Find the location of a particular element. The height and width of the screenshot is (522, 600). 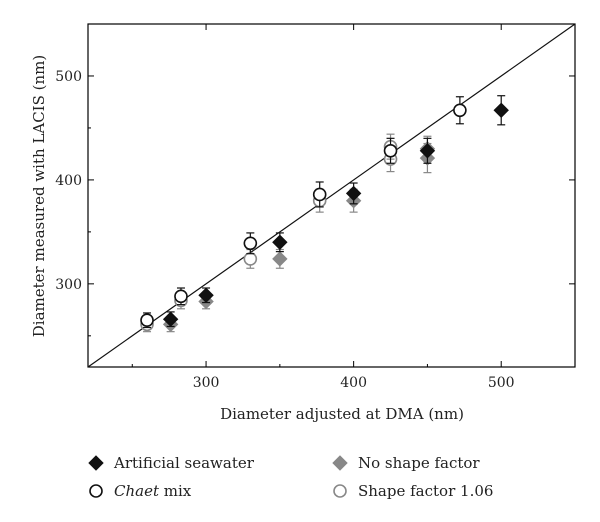

legend-label: No shape factor is located at coordinates (419, 463).